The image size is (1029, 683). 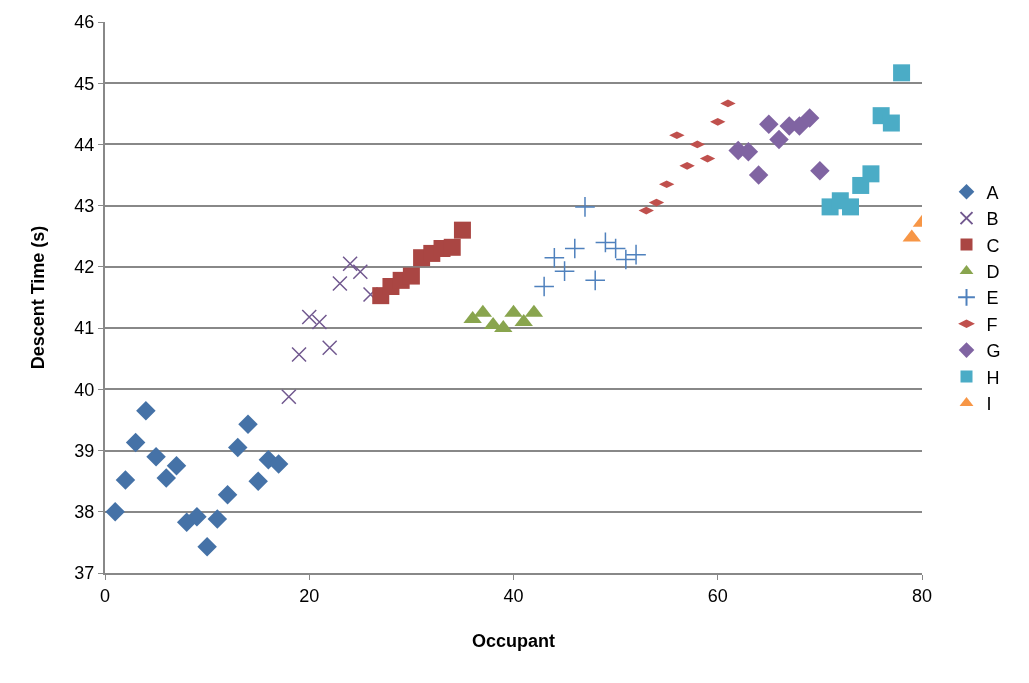 What do you see at coordinates (992, 192) in the screenshot?
I see `legend-label: A` at bounding box center [992, 192].